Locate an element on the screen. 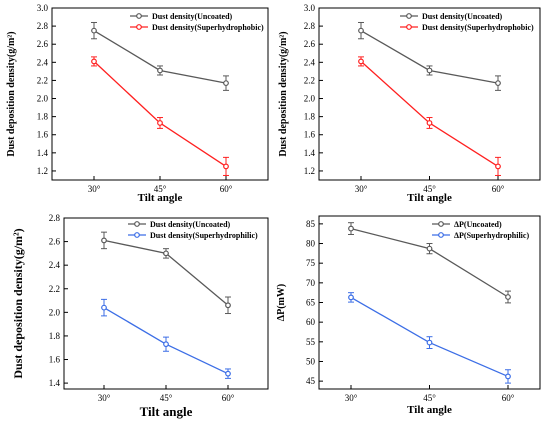 The image size is (550, 428). y-tick-label: 85 is located at coordinates (311, 224).